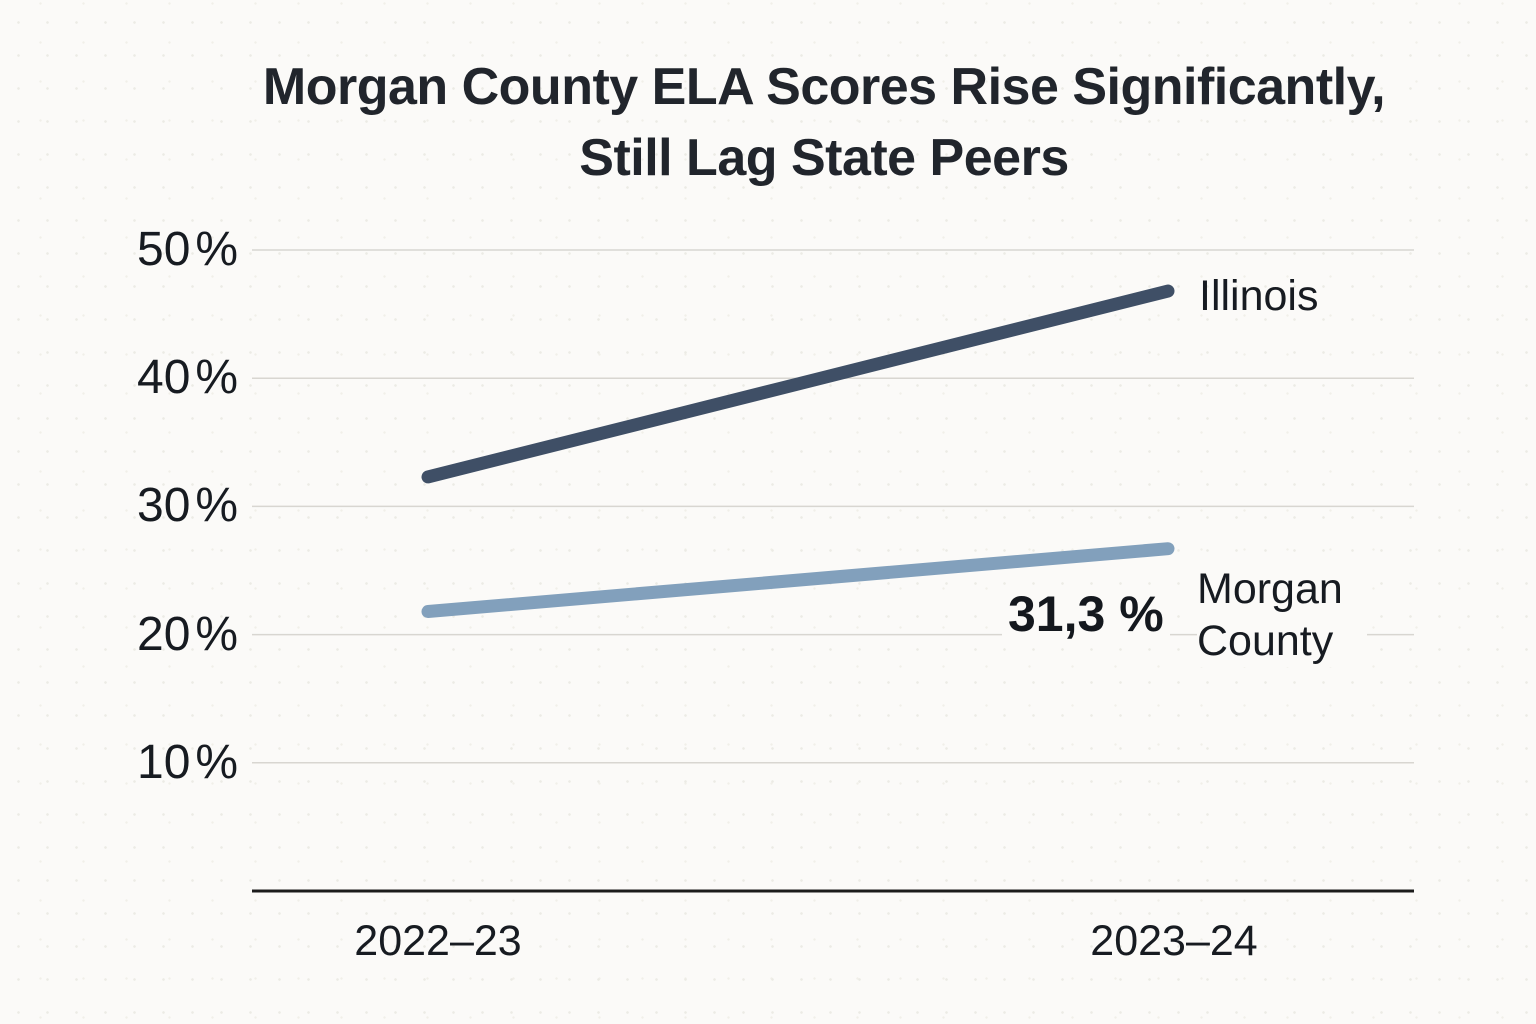  I want to click on y-tick-40: 40%, so click(187, 378).